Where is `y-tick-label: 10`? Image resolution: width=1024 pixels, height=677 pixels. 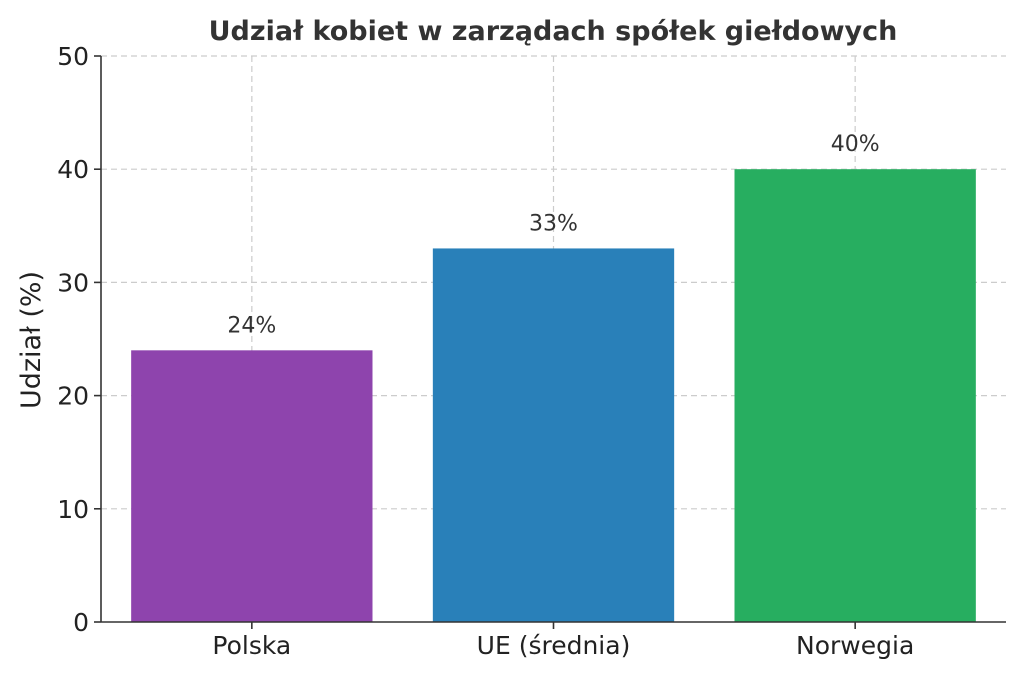 y-tick-label: 10 is located at coordinates (73, 509).